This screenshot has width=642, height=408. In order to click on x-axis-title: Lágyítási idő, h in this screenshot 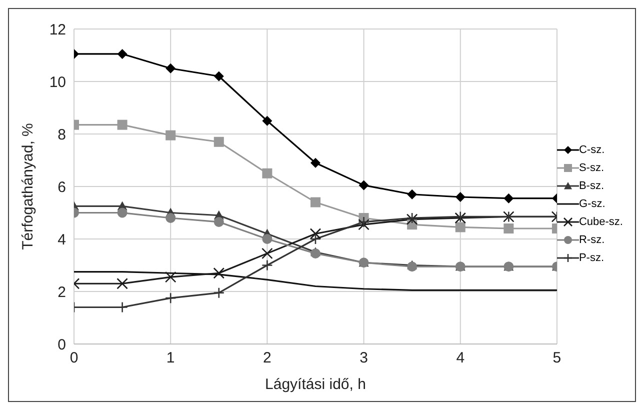, I will do `click(315, 384)`.